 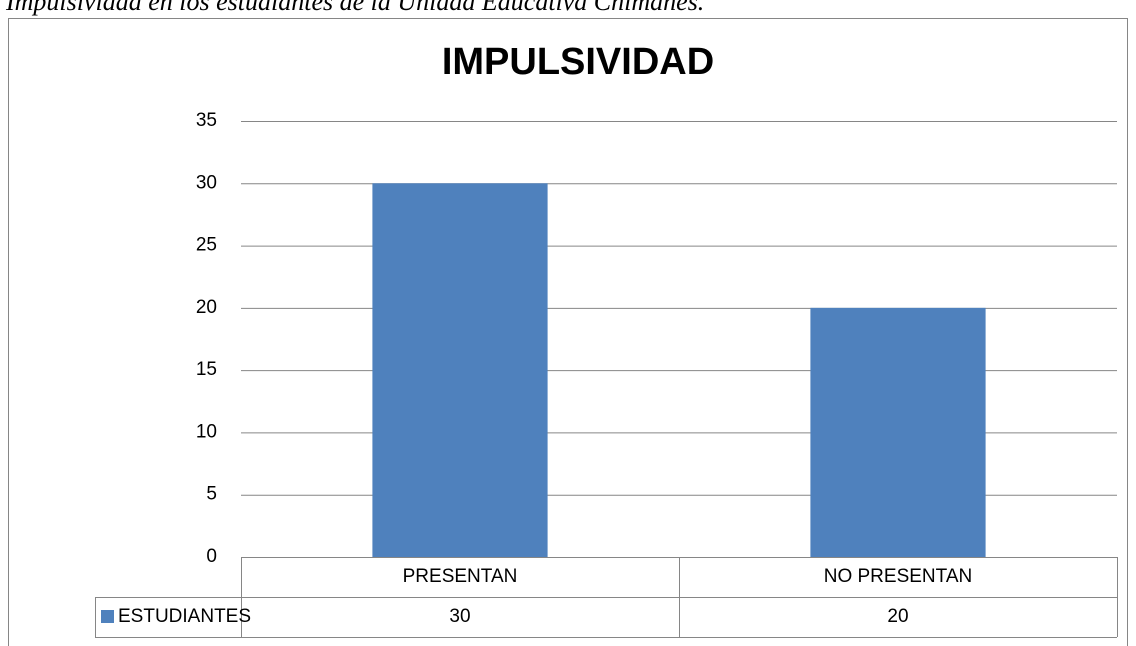 What do you see at coordinates (206, 369) in the screenshot?
I see `y-tick-label: 15` at bounding box center [206, 369].